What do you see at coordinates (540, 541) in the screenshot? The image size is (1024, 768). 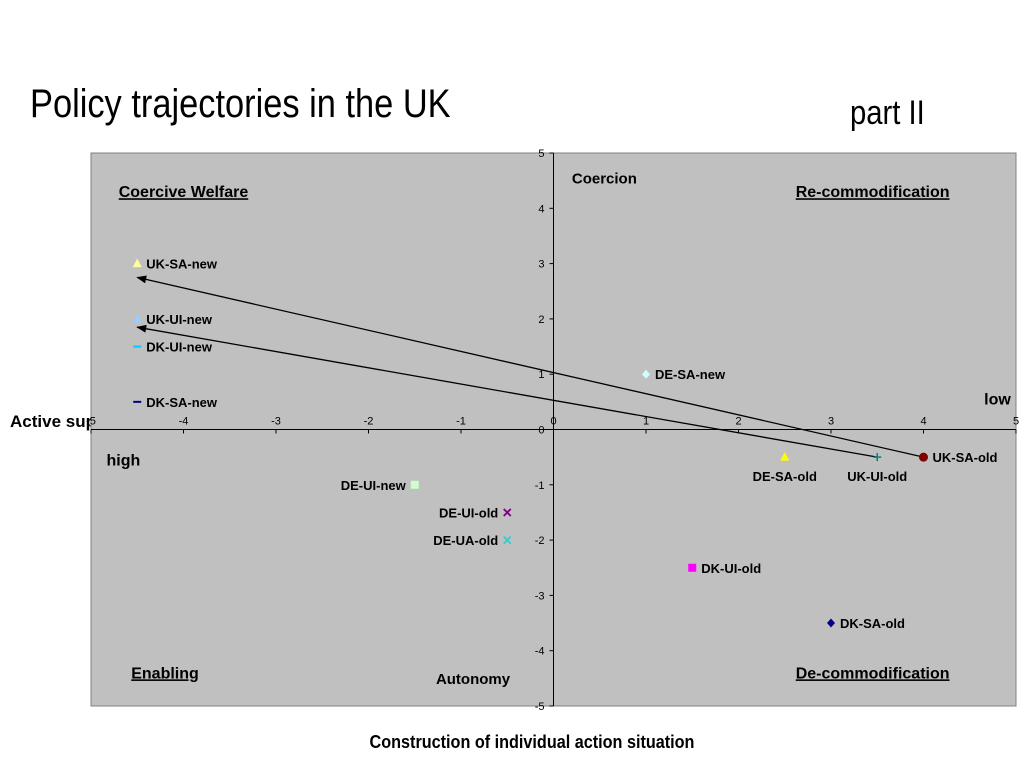 I see `y-tick-label: -2` at bounding box center [540, 541].